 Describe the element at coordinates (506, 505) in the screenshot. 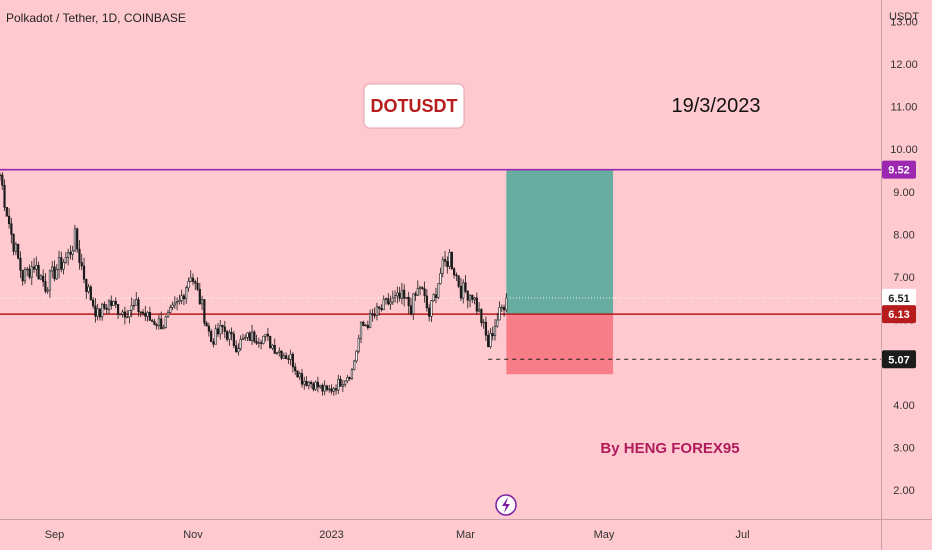

I see `lightning-icon` at that location.